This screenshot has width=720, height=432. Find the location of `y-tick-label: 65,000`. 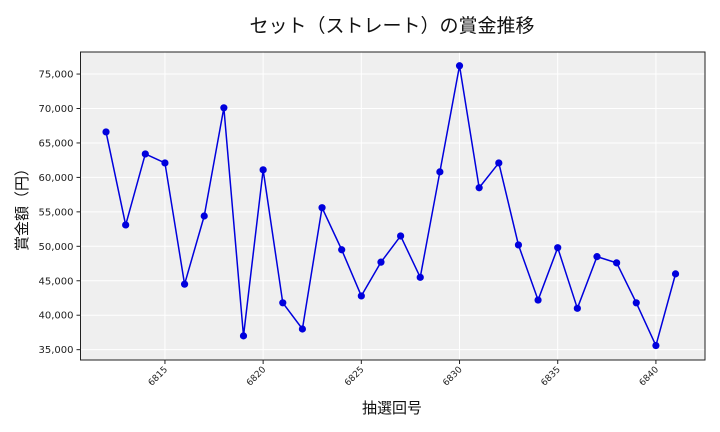

y-tick-label: 65,000 is located at coordinates (56, 143).